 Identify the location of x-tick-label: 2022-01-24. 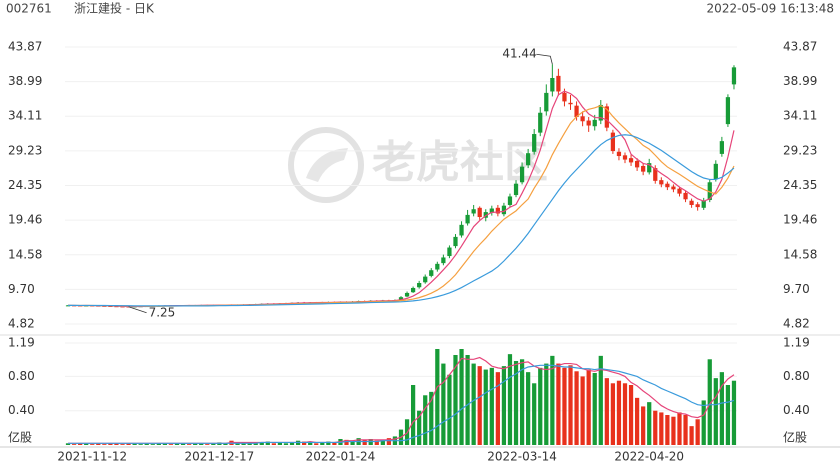
(341, 457).